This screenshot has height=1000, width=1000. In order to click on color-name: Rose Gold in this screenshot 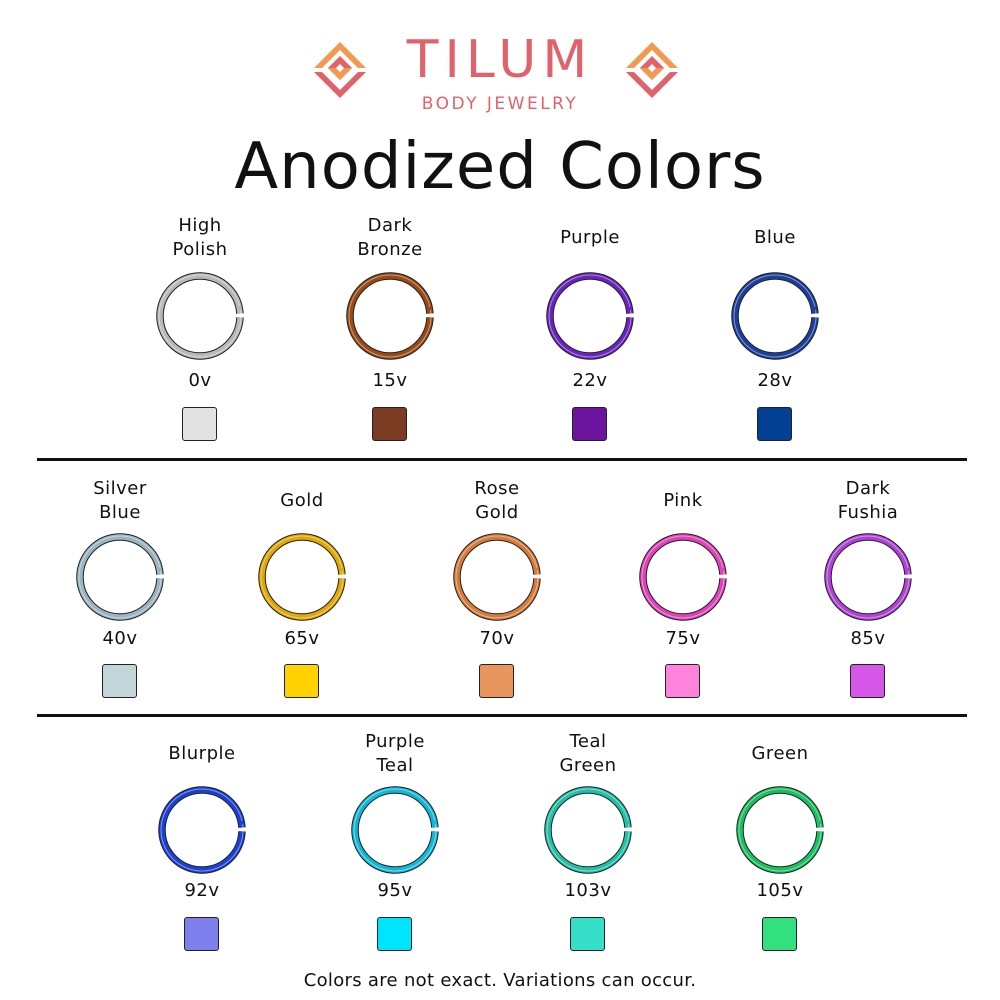, I will do `click(497, 501)`.